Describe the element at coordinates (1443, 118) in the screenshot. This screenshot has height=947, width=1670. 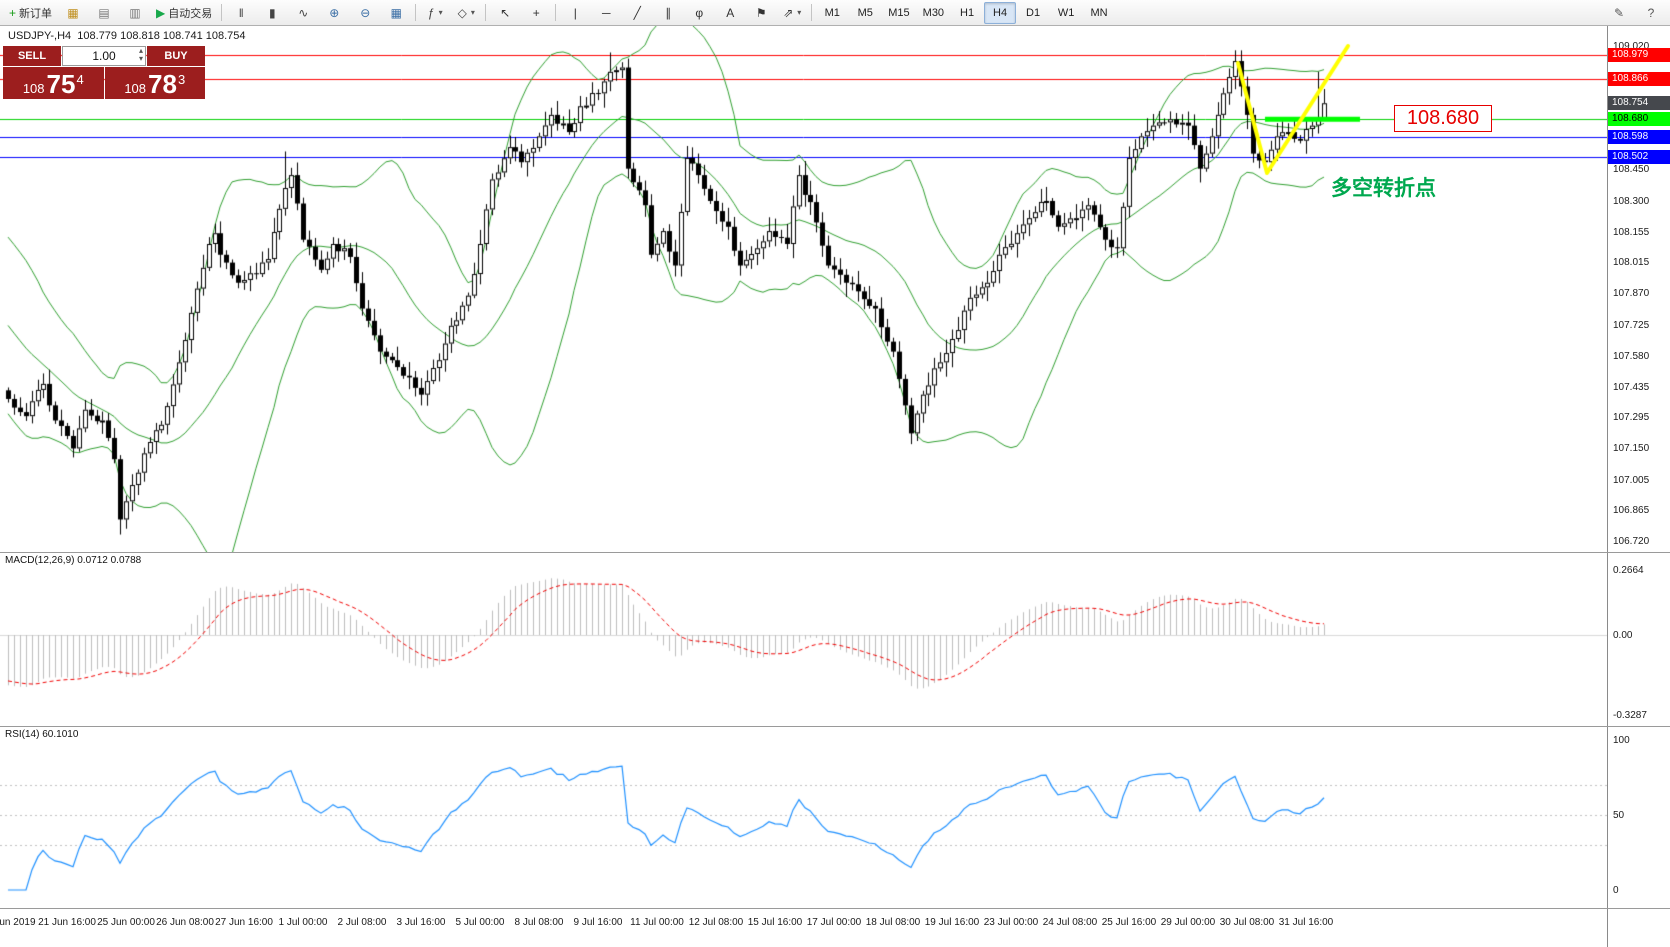
I see `price-callout-label: 108.680` at that location.